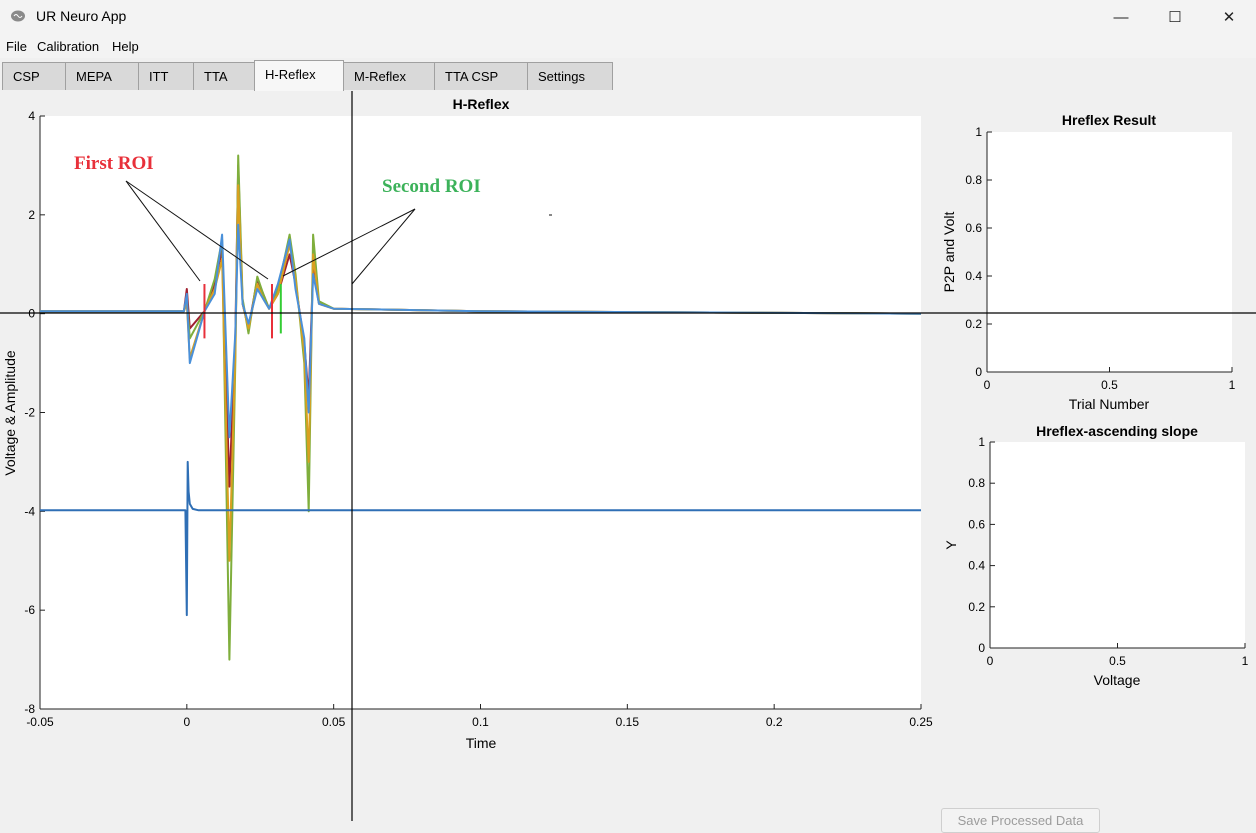 This screenshot has height=833, width=1256. I want to click on tab-label: M-Reflex, so click(380, 76).